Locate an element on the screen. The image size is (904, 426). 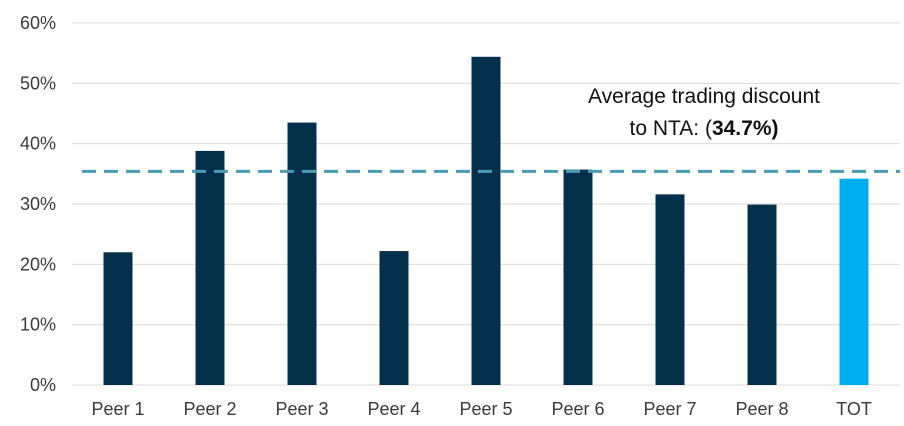
x-tick-label: Peer 5 is located at coordinates (485, 409).